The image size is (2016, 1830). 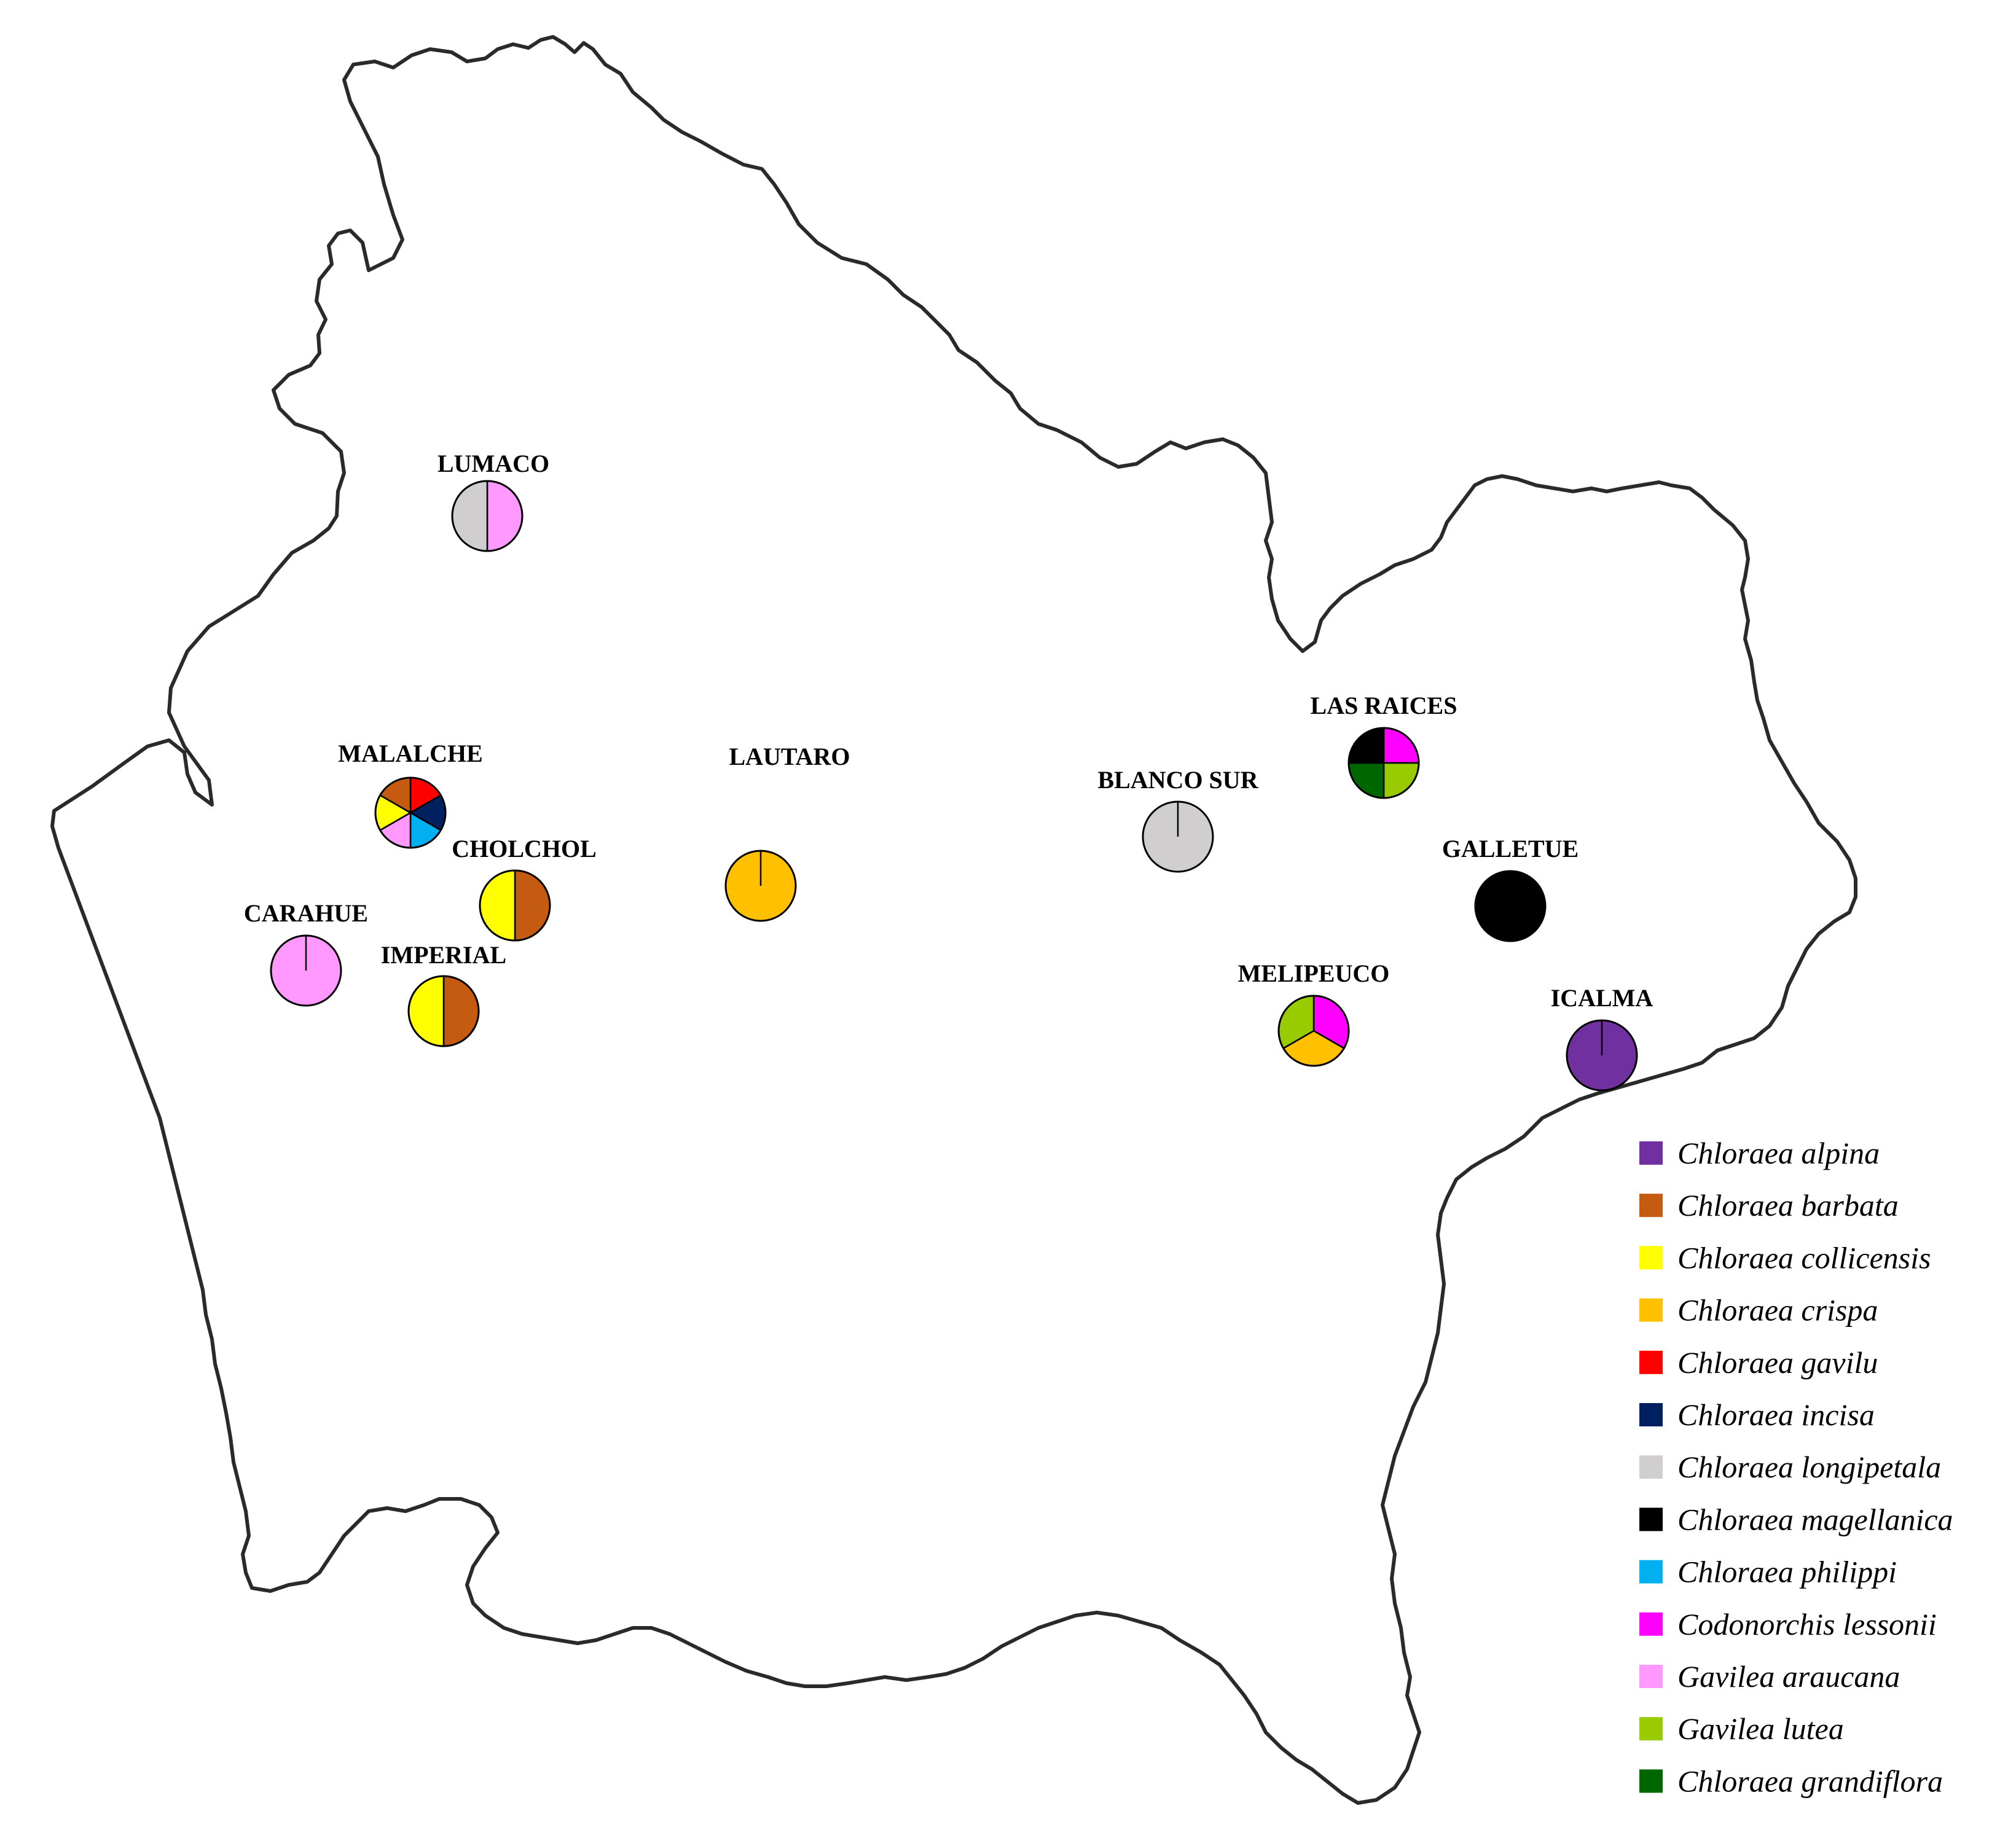 I want to click on site-label: CARAHUE, so click(x=306, y=913).